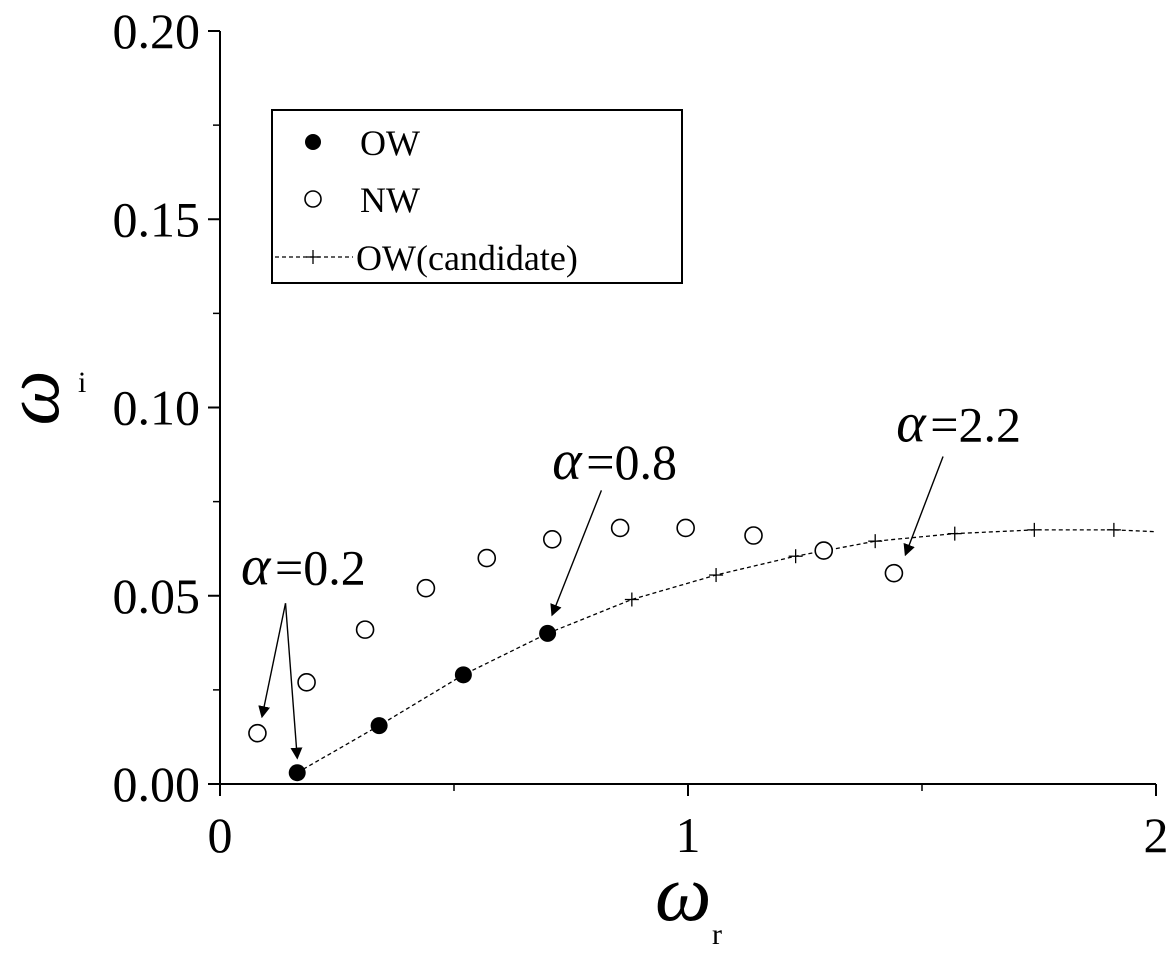 This screenshot has height=954, width=1172. Describe the element at coordinates (82, 382) in the screenshot. I see `y-axis-subscript: i` at that location.